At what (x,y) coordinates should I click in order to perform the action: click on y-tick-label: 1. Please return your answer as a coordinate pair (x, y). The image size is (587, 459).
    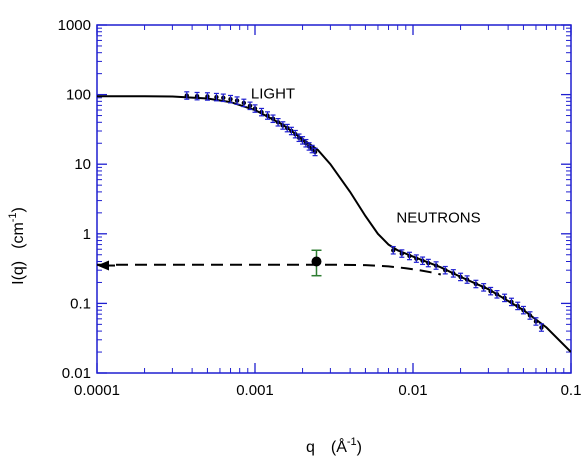
    Looking at the image, I should click on (87, 234).